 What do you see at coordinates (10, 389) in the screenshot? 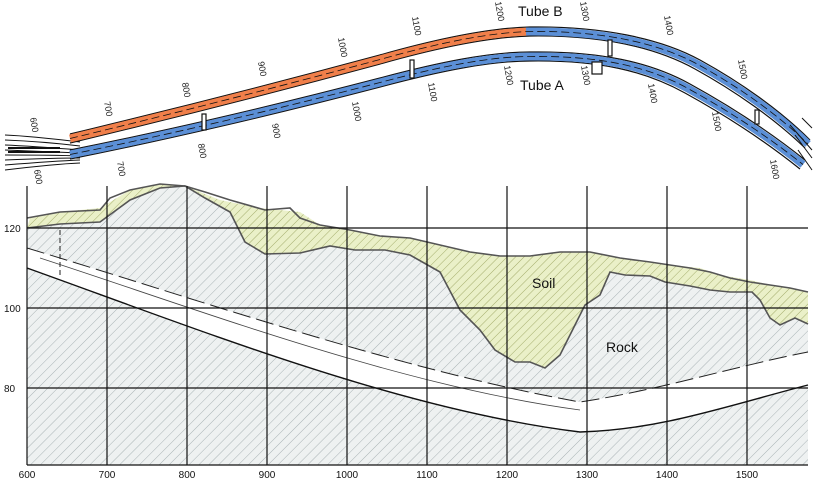
I see `y-tick-label-80: 80` at bounding box center [10, 389].